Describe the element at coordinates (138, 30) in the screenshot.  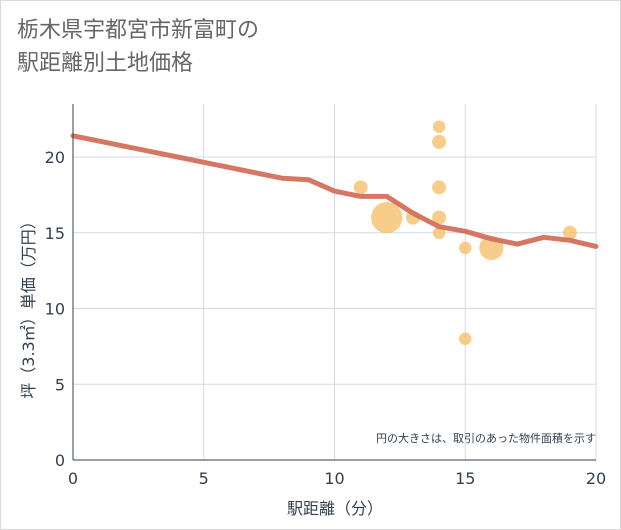
I see `chart-title-line-1: 栃木県宇都宮市新富町の` at that location.